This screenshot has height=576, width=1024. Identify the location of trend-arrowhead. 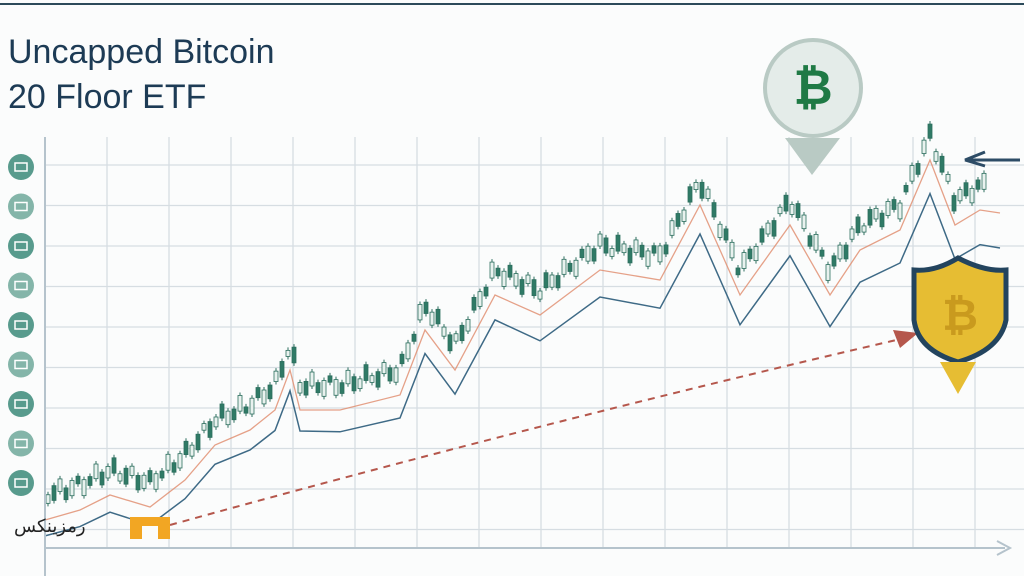
(905, 339).